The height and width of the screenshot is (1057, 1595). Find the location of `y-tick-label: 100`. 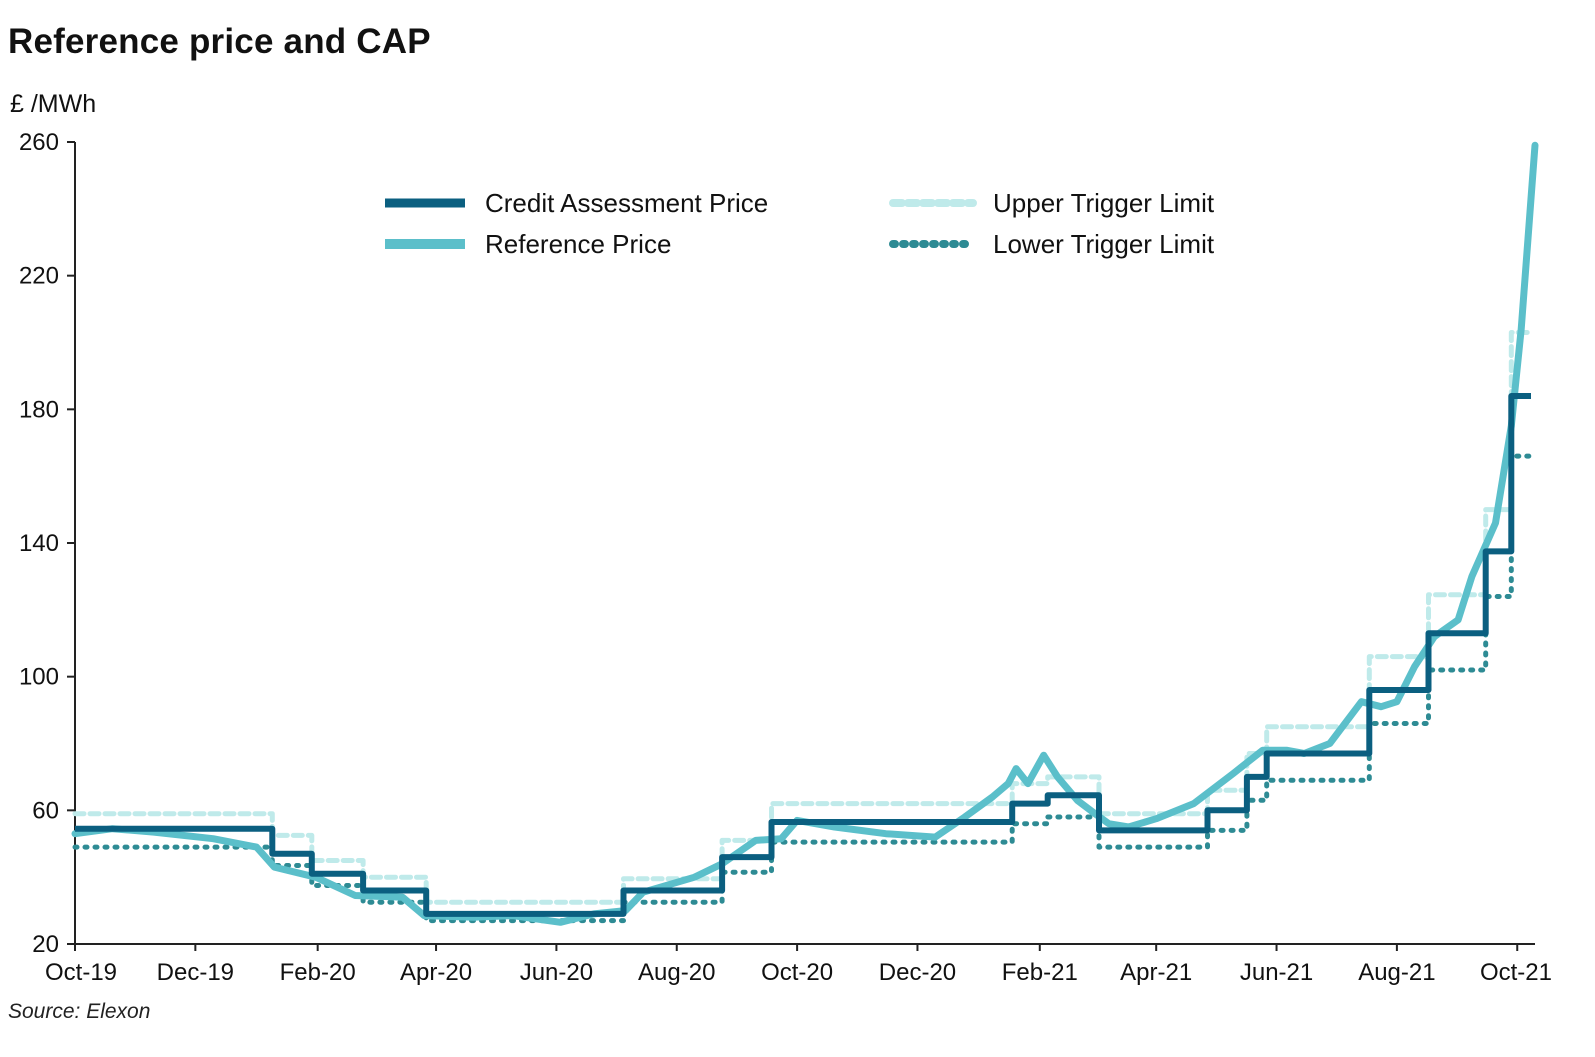

y-tick-label: 100 is located at coordinates (39, 677).